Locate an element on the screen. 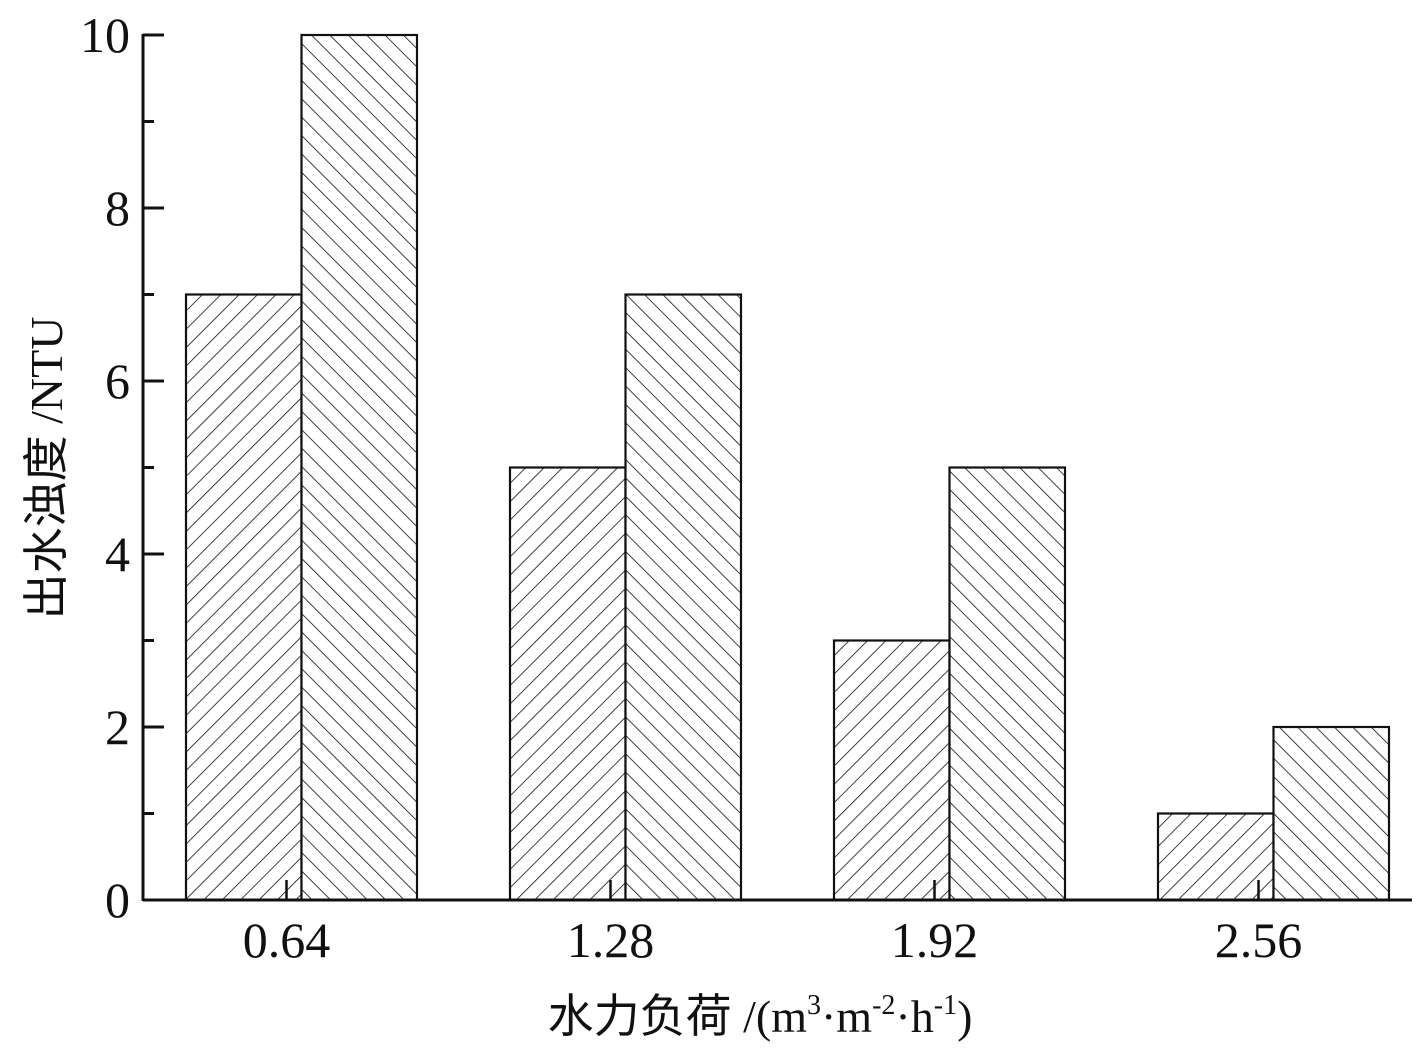 The width and height of the screenshot is (1417, 1048). x-tick-label: 0.64 is located at coordinates (287, 940).